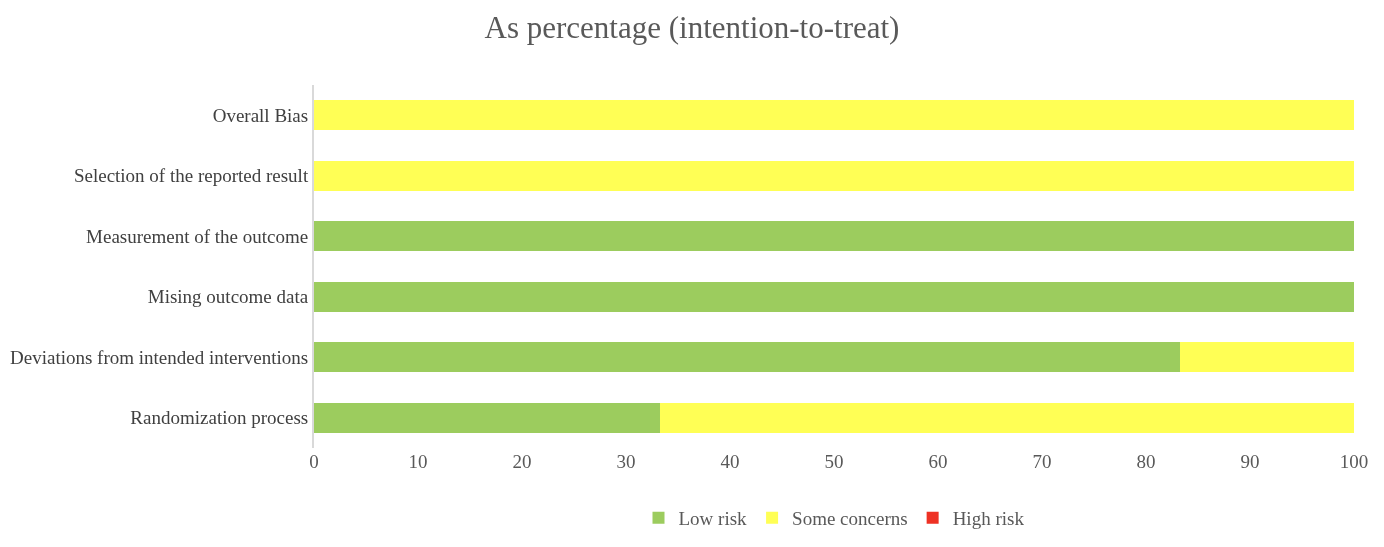 Image resolution: width=1384 pixels, height=547 pixels. Describe the element at coordinates (834, 461) in the screenshot. I see `x-tick-label: 50` at that location.